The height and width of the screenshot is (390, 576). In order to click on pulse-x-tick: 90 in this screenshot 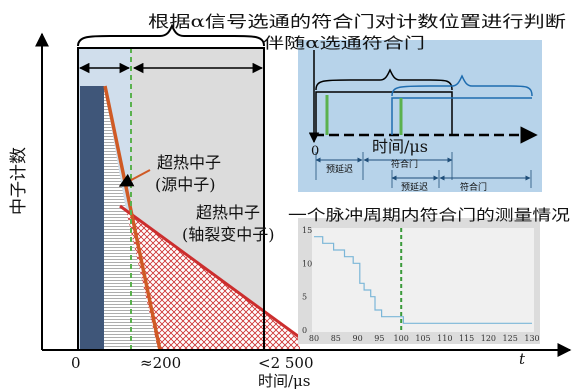, I will do `click(358, 338)`.